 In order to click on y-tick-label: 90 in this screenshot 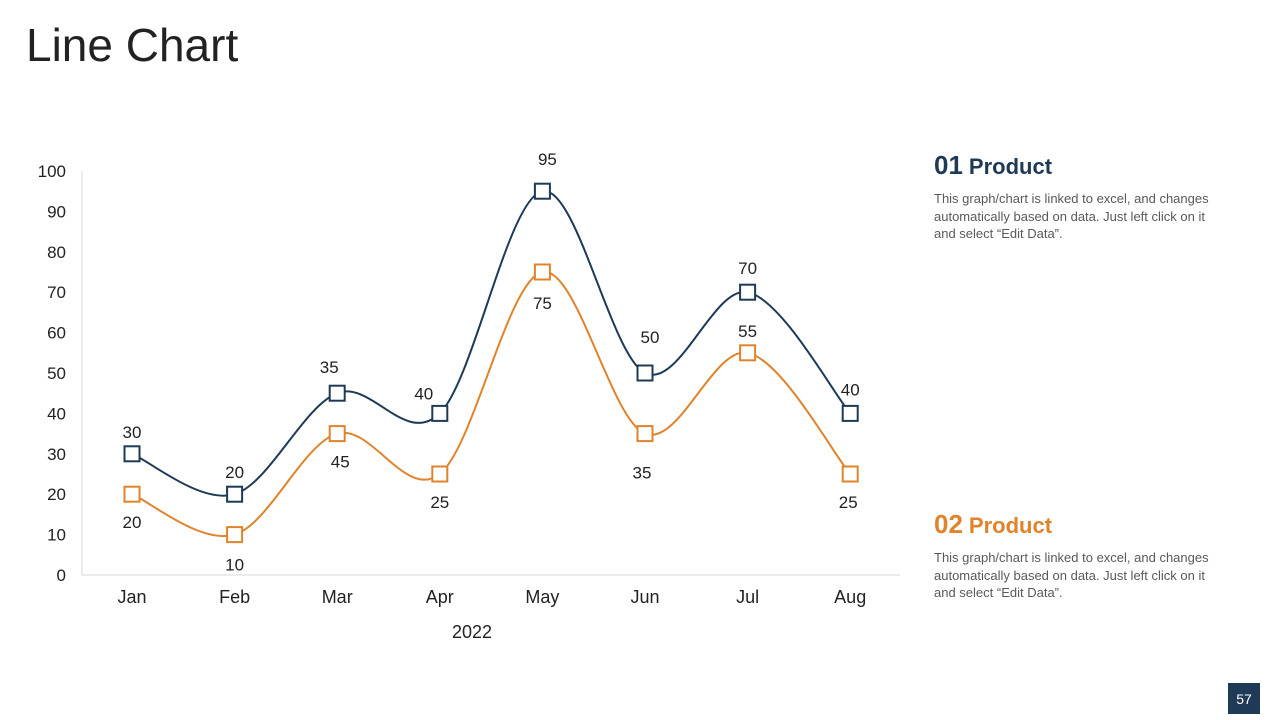, I will do `click(56, 211)`.